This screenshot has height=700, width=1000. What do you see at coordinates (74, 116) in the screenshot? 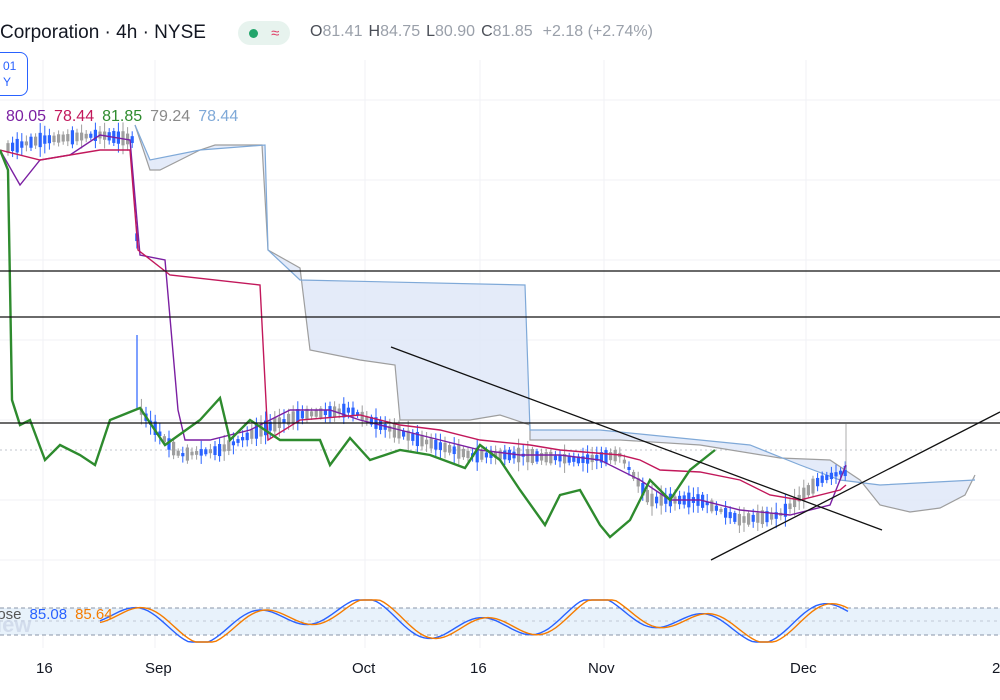
I see `kijun-value: 78.44` at bounding box center [74, 116].